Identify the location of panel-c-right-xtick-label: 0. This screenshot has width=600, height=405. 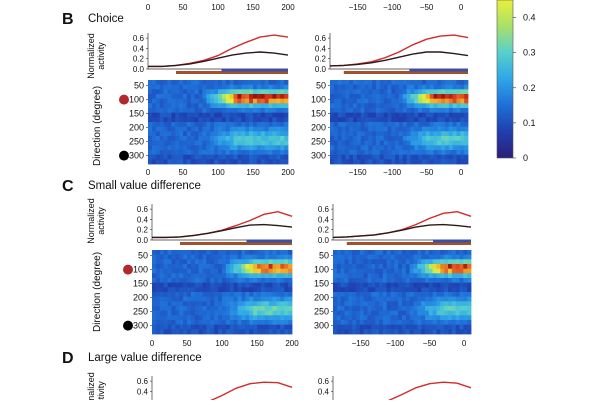
(464, 343).